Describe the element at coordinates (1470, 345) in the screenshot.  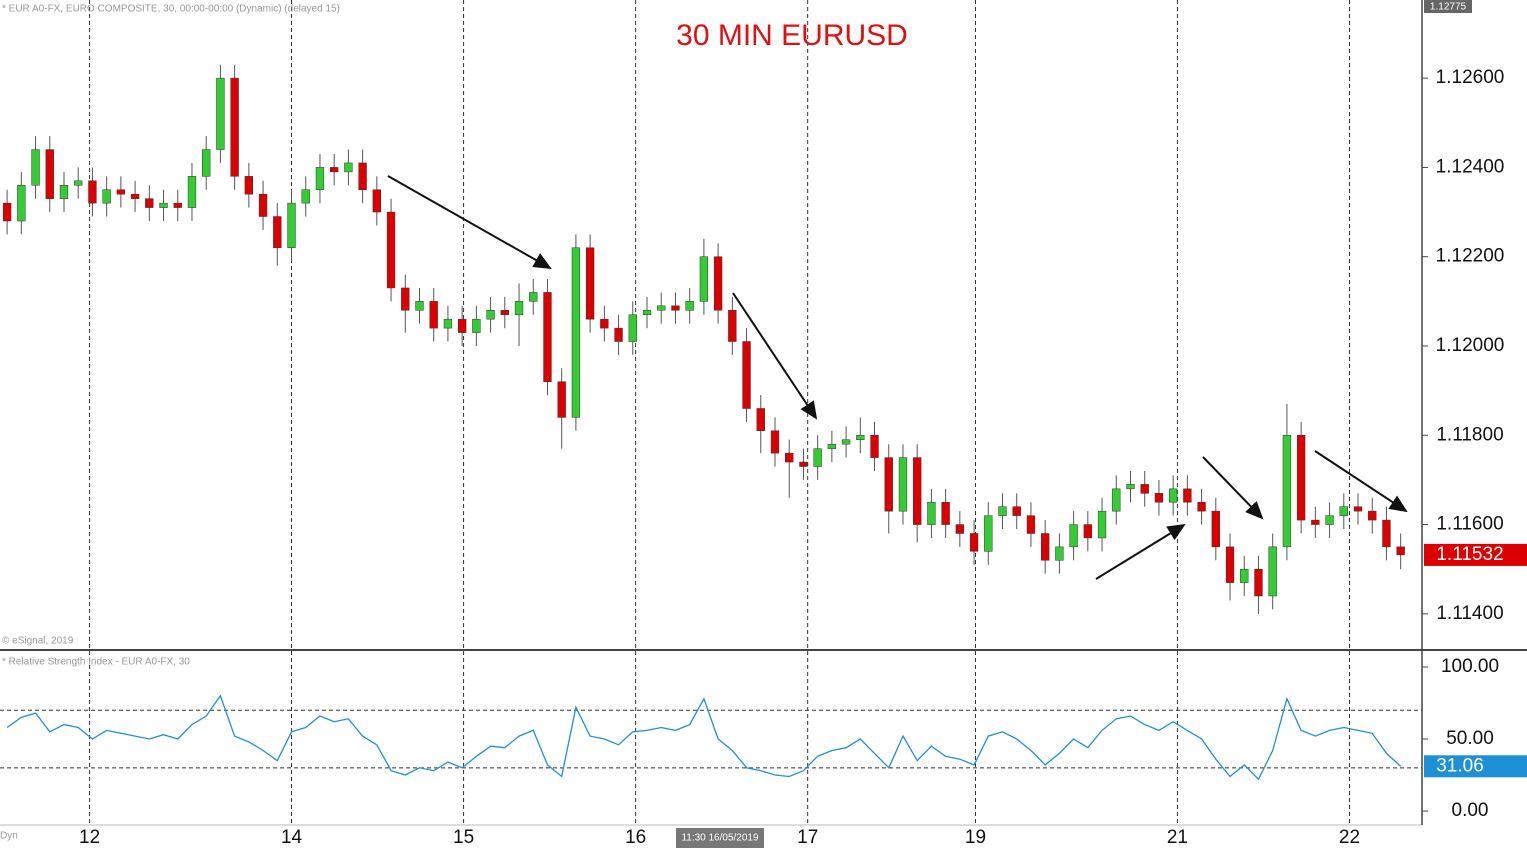
I see `y-tick-label: 1.12000` at that location.